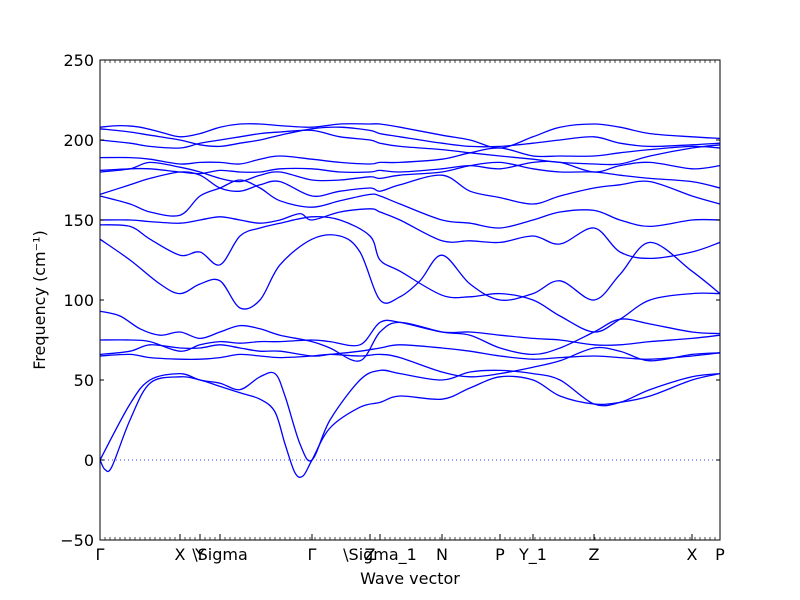 Image resolution: width=800 pixels, height=600 pixels. What do you see at coordinates (78, 60) in the screenshot?
I see `y-tick-label: 250` at bounding box center [78, 60].